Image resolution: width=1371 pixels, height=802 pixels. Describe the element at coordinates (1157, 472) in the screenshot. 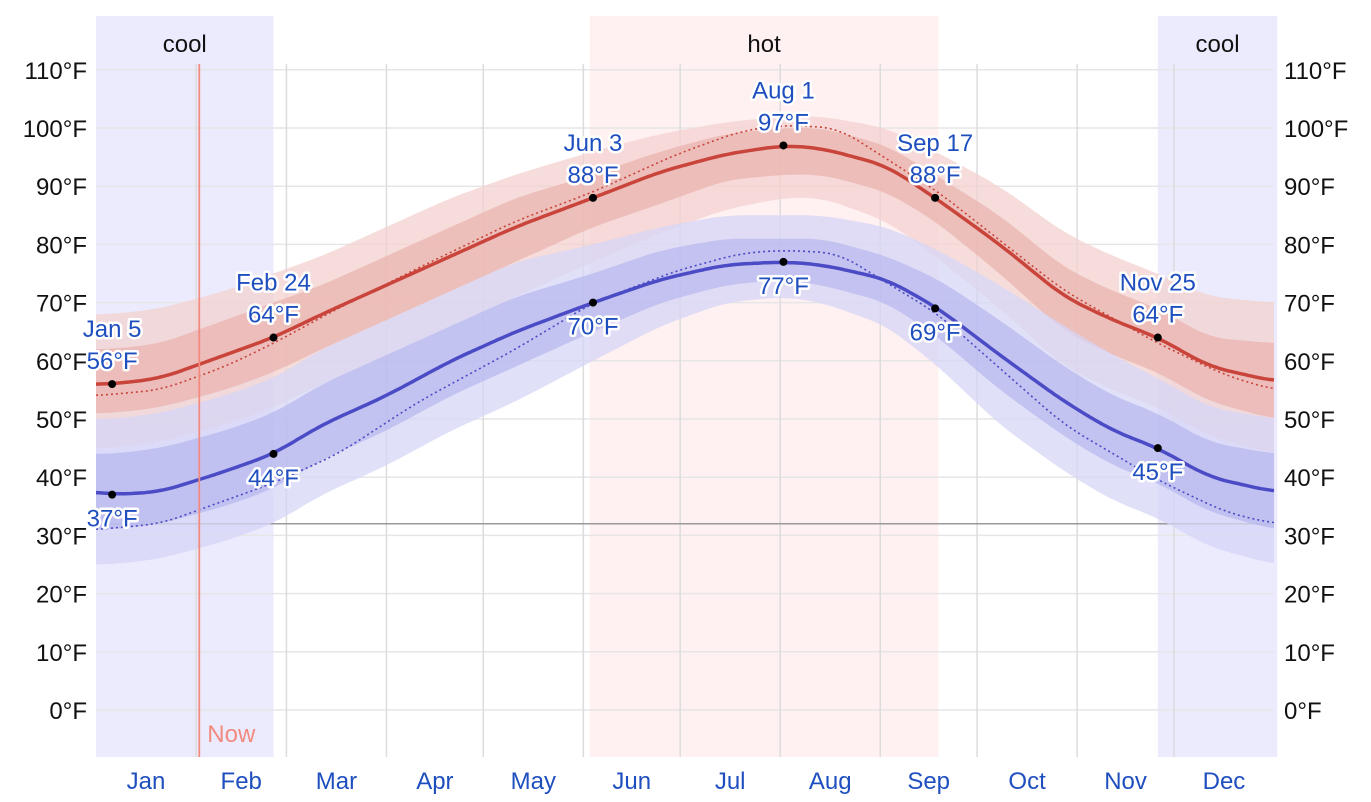

I see `annotation-value: 45°F` at that location.